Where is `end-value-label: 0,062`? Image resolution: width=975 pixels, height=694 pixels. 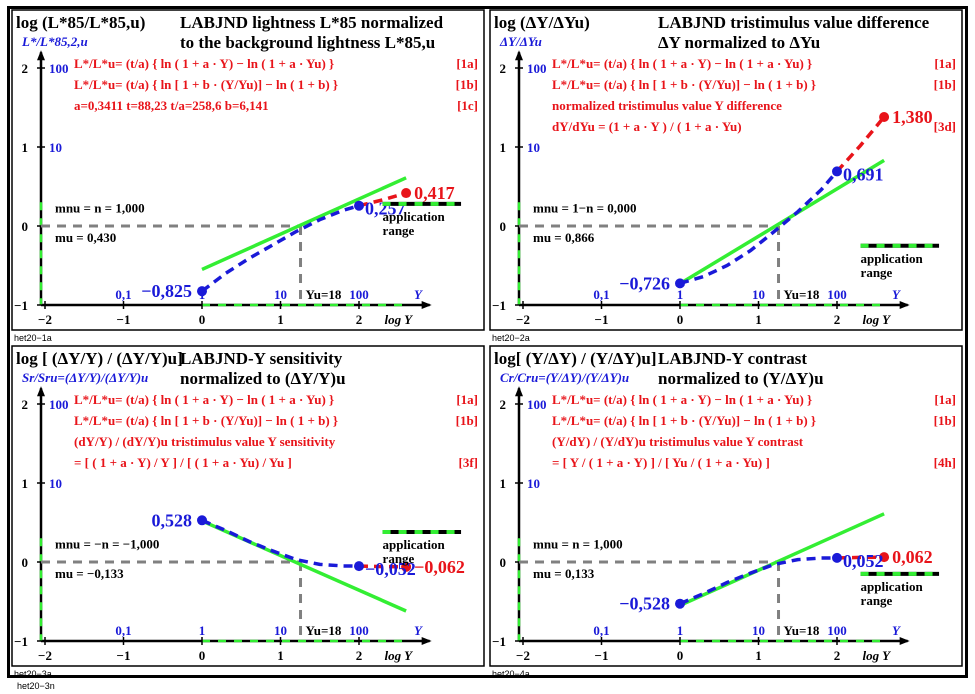
end-value-label: 0,062 is located at coordinates (912, 557).